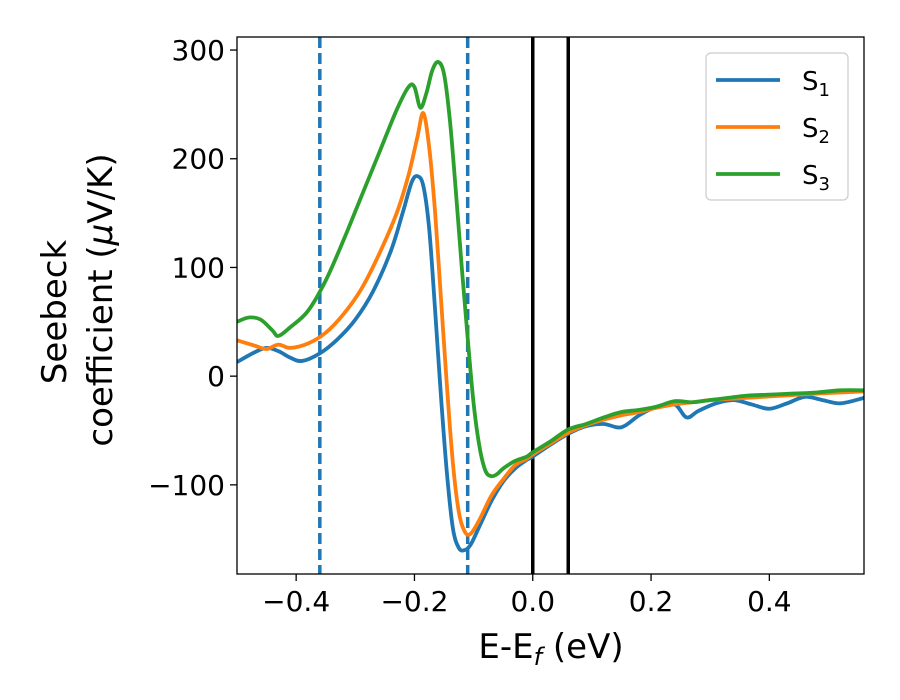  What do you see at coordinates (78, 299) in the screenshot?
I see `y-axis-label: Seebeck coefficient (μV/K)` at bounding box center [78, 299].